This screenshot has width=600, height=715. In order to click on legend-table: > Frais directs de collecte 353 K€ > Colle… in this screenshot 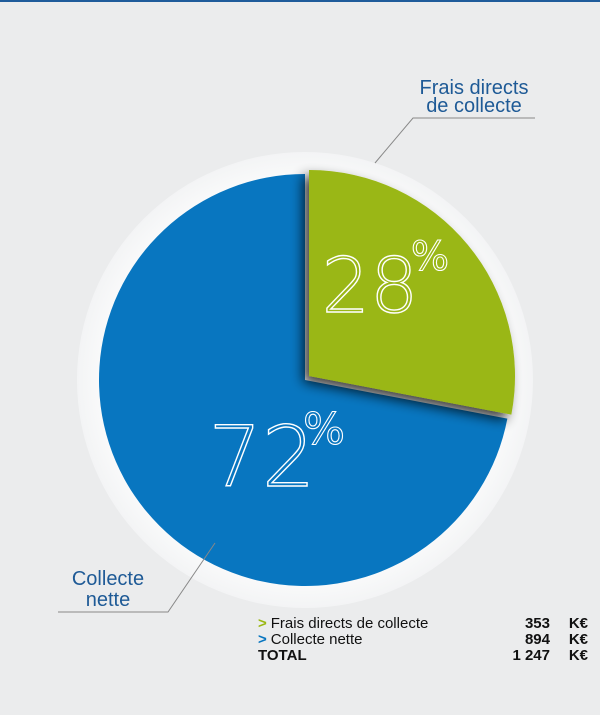, I will do `click(423, 640)`.